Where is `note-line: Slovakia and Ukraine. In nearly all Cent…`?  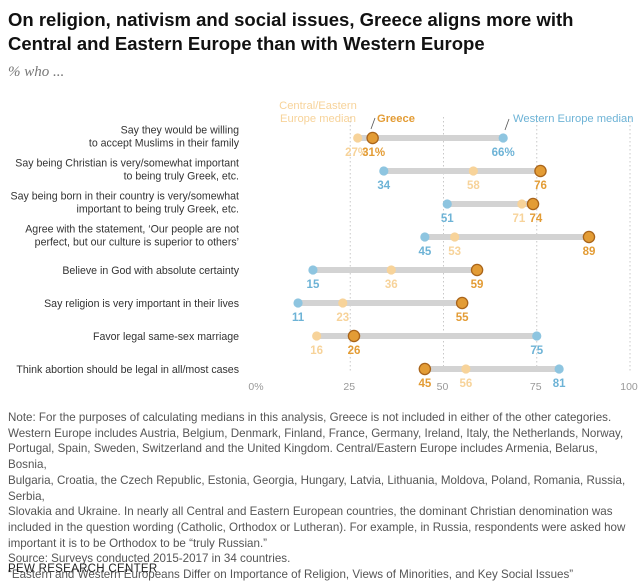
note-line: Slovakia and Ukraine. In nearly all Cent… is located at coordinates (310, 512).